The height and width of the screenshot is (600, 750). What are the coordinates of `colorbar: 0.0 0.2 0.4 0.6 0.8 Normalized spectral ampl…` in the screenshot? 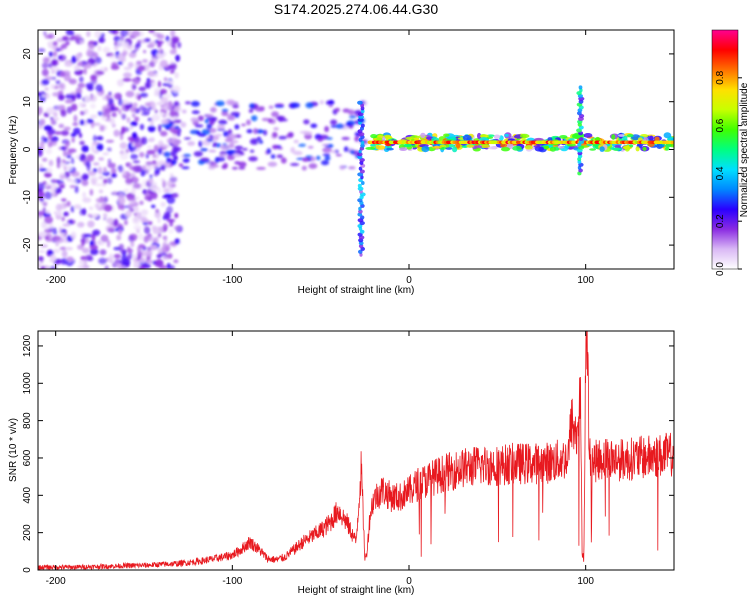 It's located at (730, 152).